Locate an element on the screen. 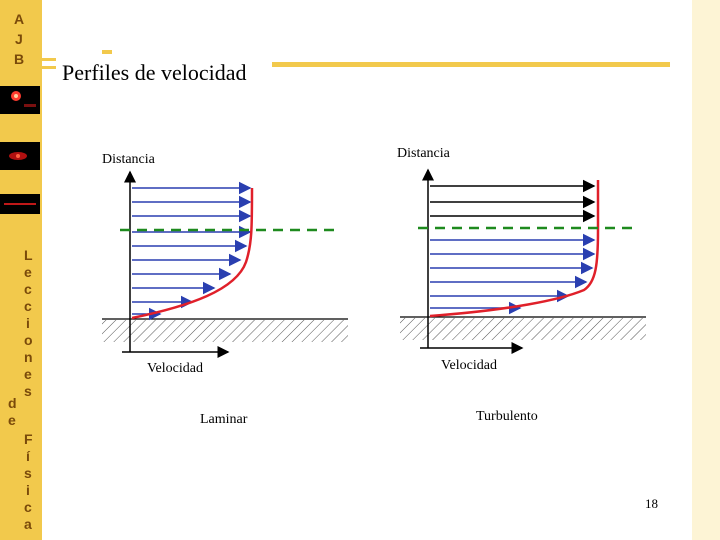 The height and width of the screenshot is (540, 720). turbulent-profile is located at coordinates (523, 261).